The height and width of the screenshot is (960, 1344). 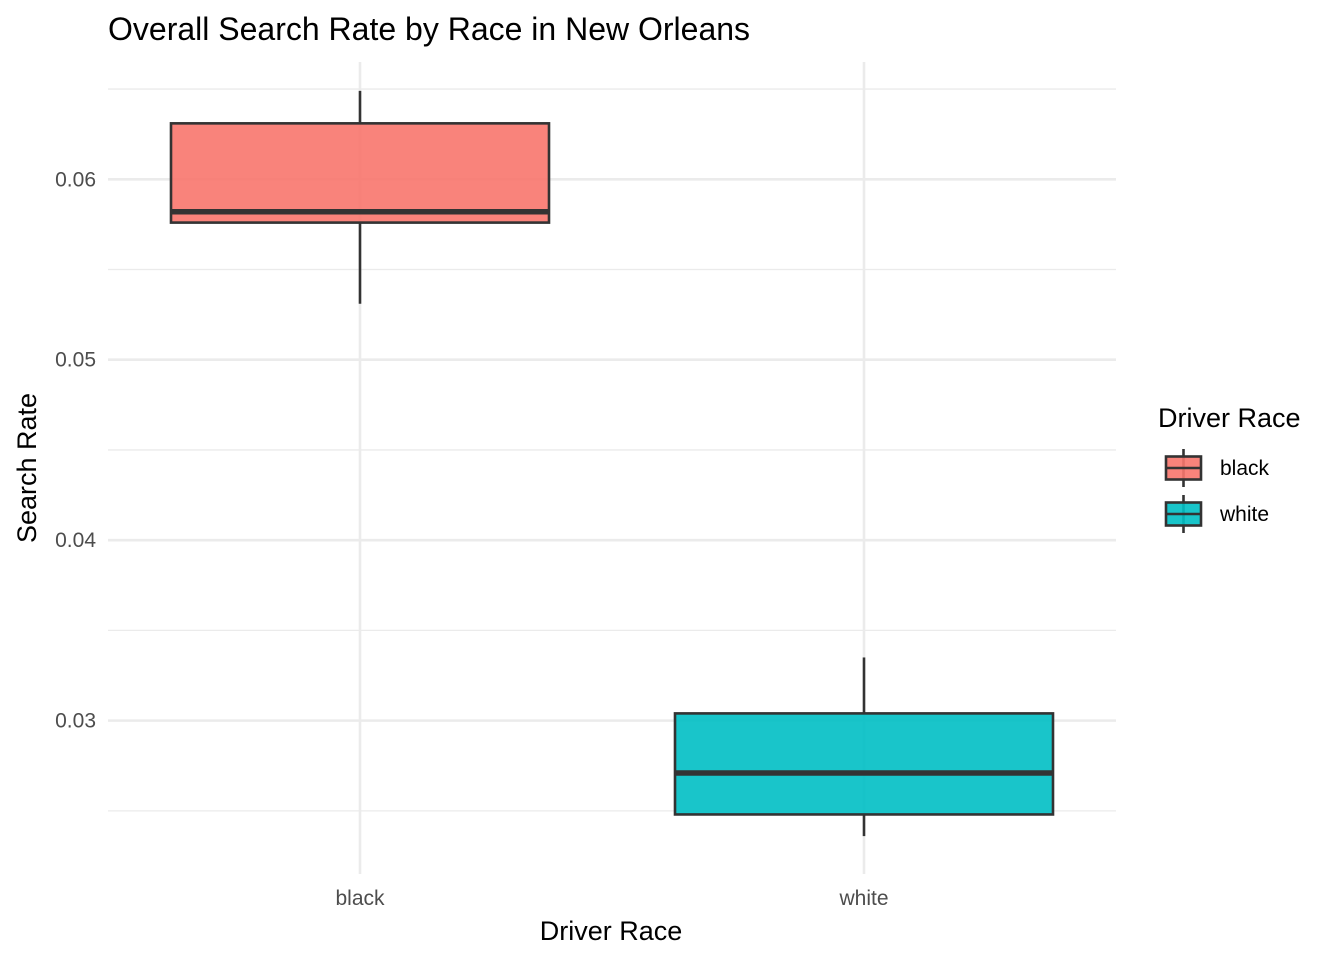 I want to click on y-axis-title: Search Rate, so click(x=27, y=468).